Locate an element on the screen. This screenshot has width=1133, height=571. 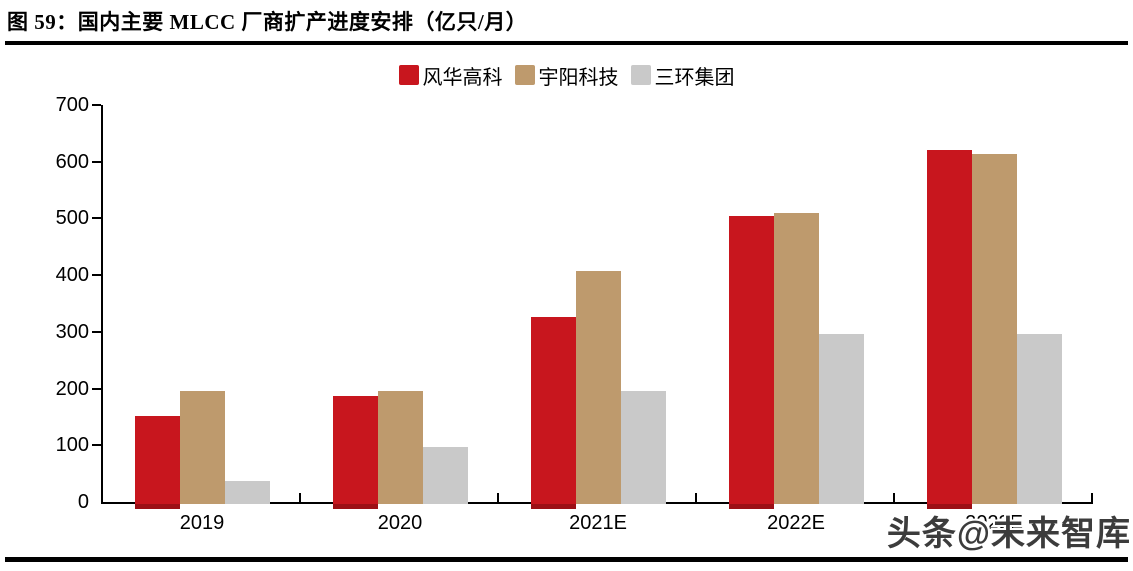
legend-item-sanhuan: 三环集团 is located at coordinates (682, 75).